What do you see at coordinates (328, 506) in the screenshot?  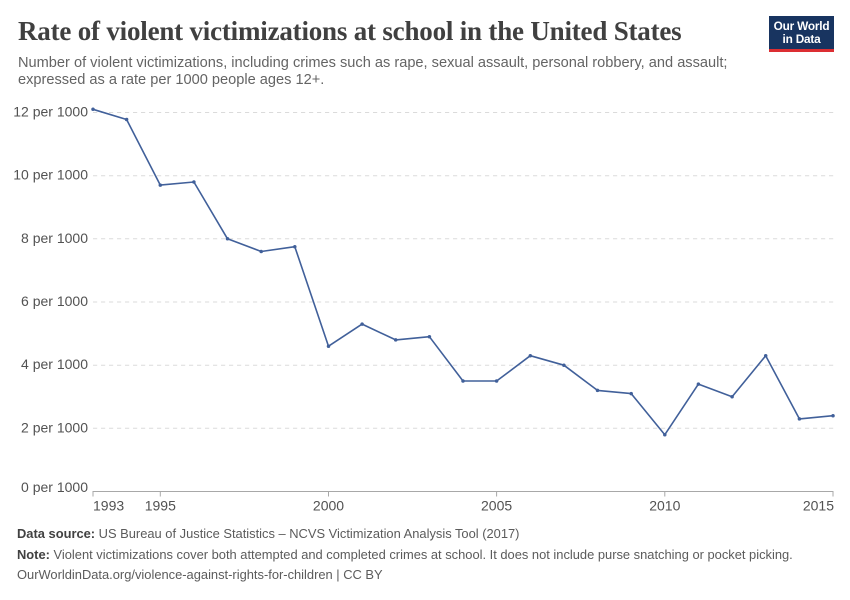 I see `svg-text: 2000` at bounding box center [328, 506].